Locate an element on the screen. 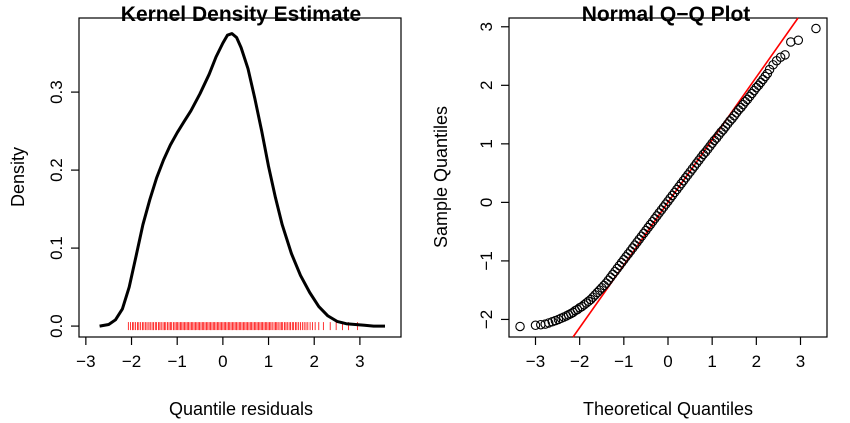 The image size is (850, 423). qq-x-axis: −3 −2 −1 0 1 2 3 is located at coordinates (665, 354).